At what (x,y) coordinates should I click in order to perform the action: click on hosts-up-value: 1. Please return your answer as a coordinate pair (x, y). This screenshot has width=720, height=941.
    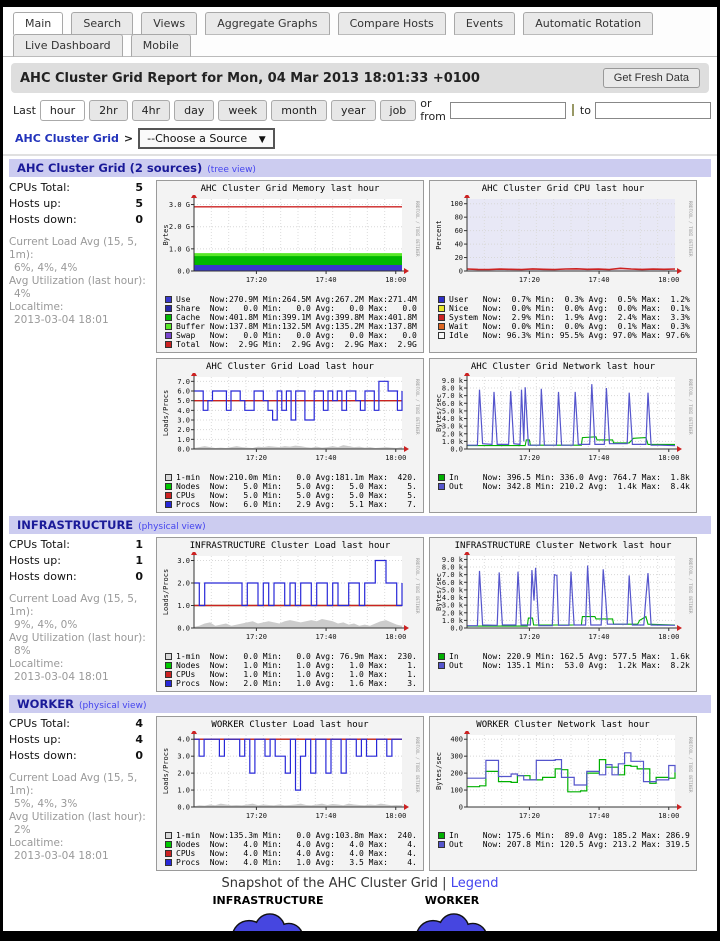
    Looking at the image, I should click on (139, 560).